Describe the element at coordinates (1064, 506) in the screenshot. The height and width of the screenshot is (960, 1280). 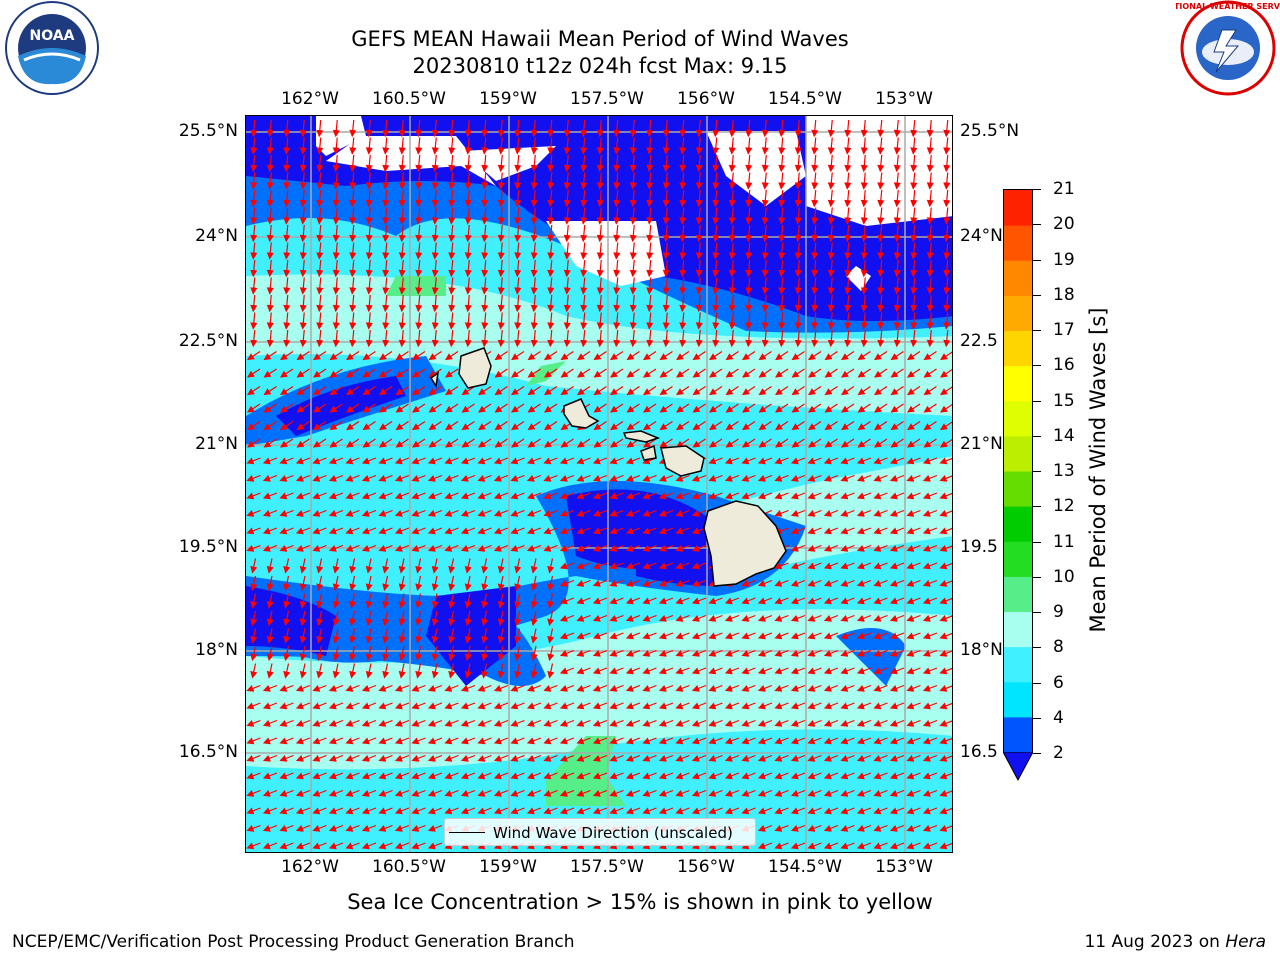
I see `colorbar-tick-label: 12` at that location.